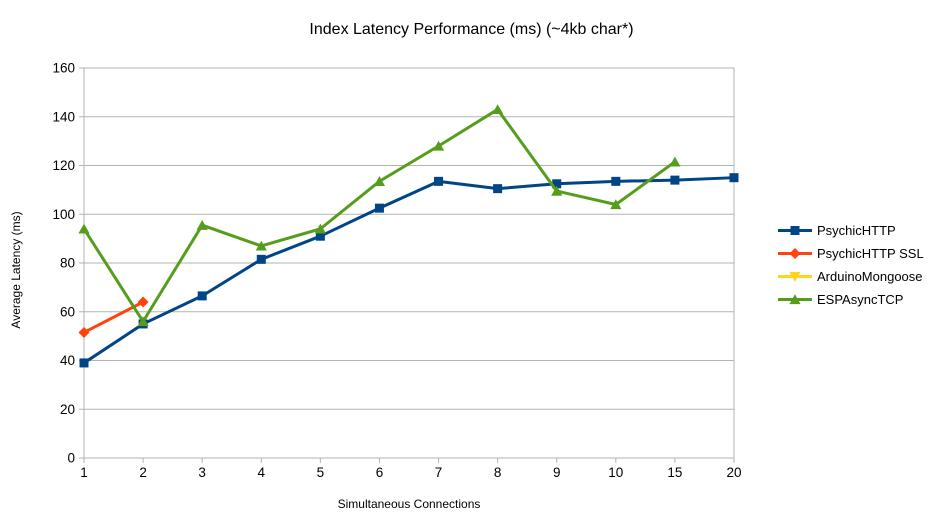  I want to click on x-tick-label: 8, so click(498, 472).